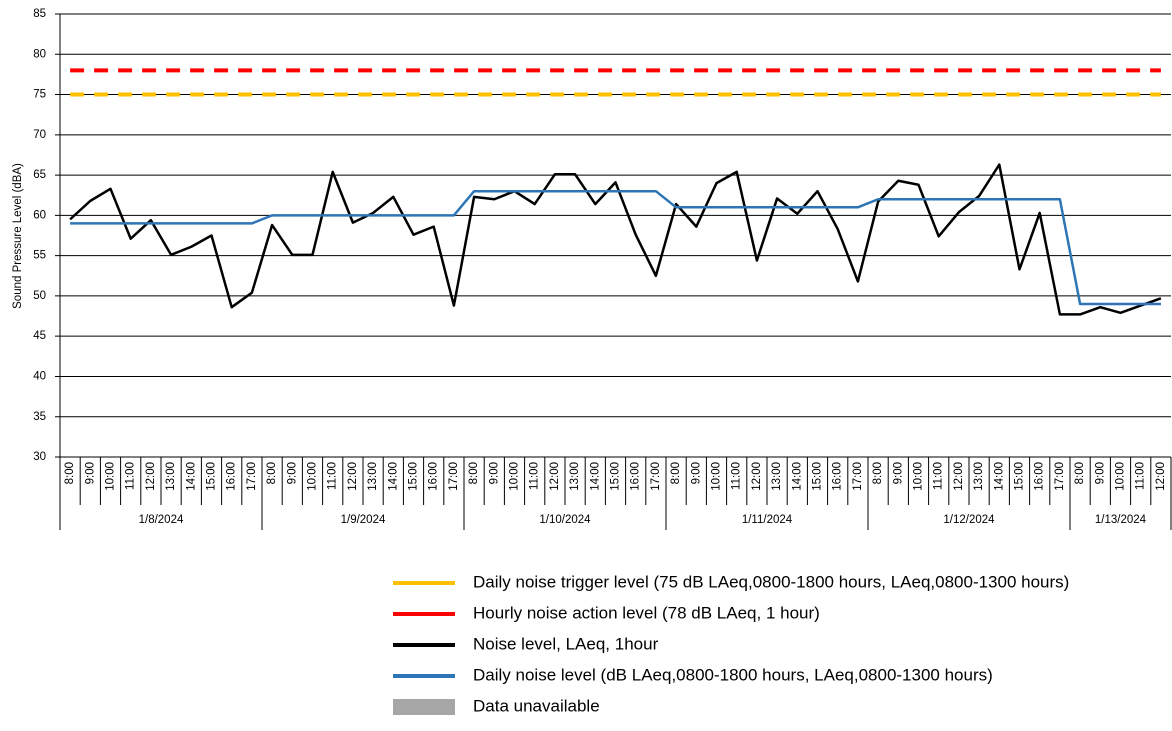  What do you see at coordinates (39, 417) in the screenshot?
I see `y-tick-label: 35` at bounding box center [39, 417].